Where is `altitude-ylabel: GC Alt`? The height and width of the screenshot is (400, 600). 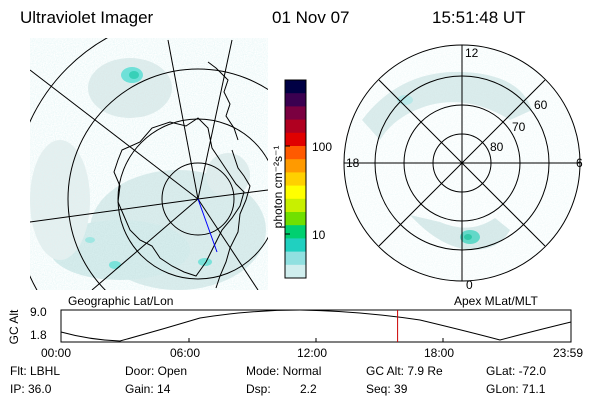
altitude-ylabel: GC Alt is located at coordinates (14, 327).